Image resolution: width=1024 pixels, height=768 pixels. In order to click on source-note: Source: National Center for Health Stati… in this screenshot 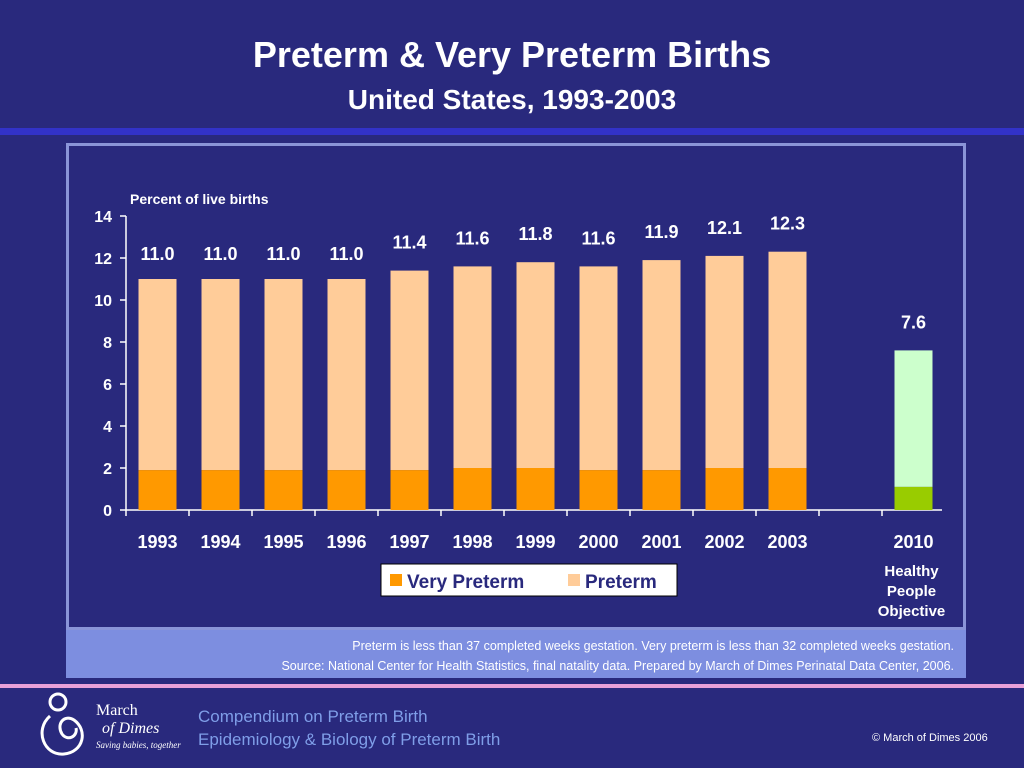, I will do `click(617, 666)`.